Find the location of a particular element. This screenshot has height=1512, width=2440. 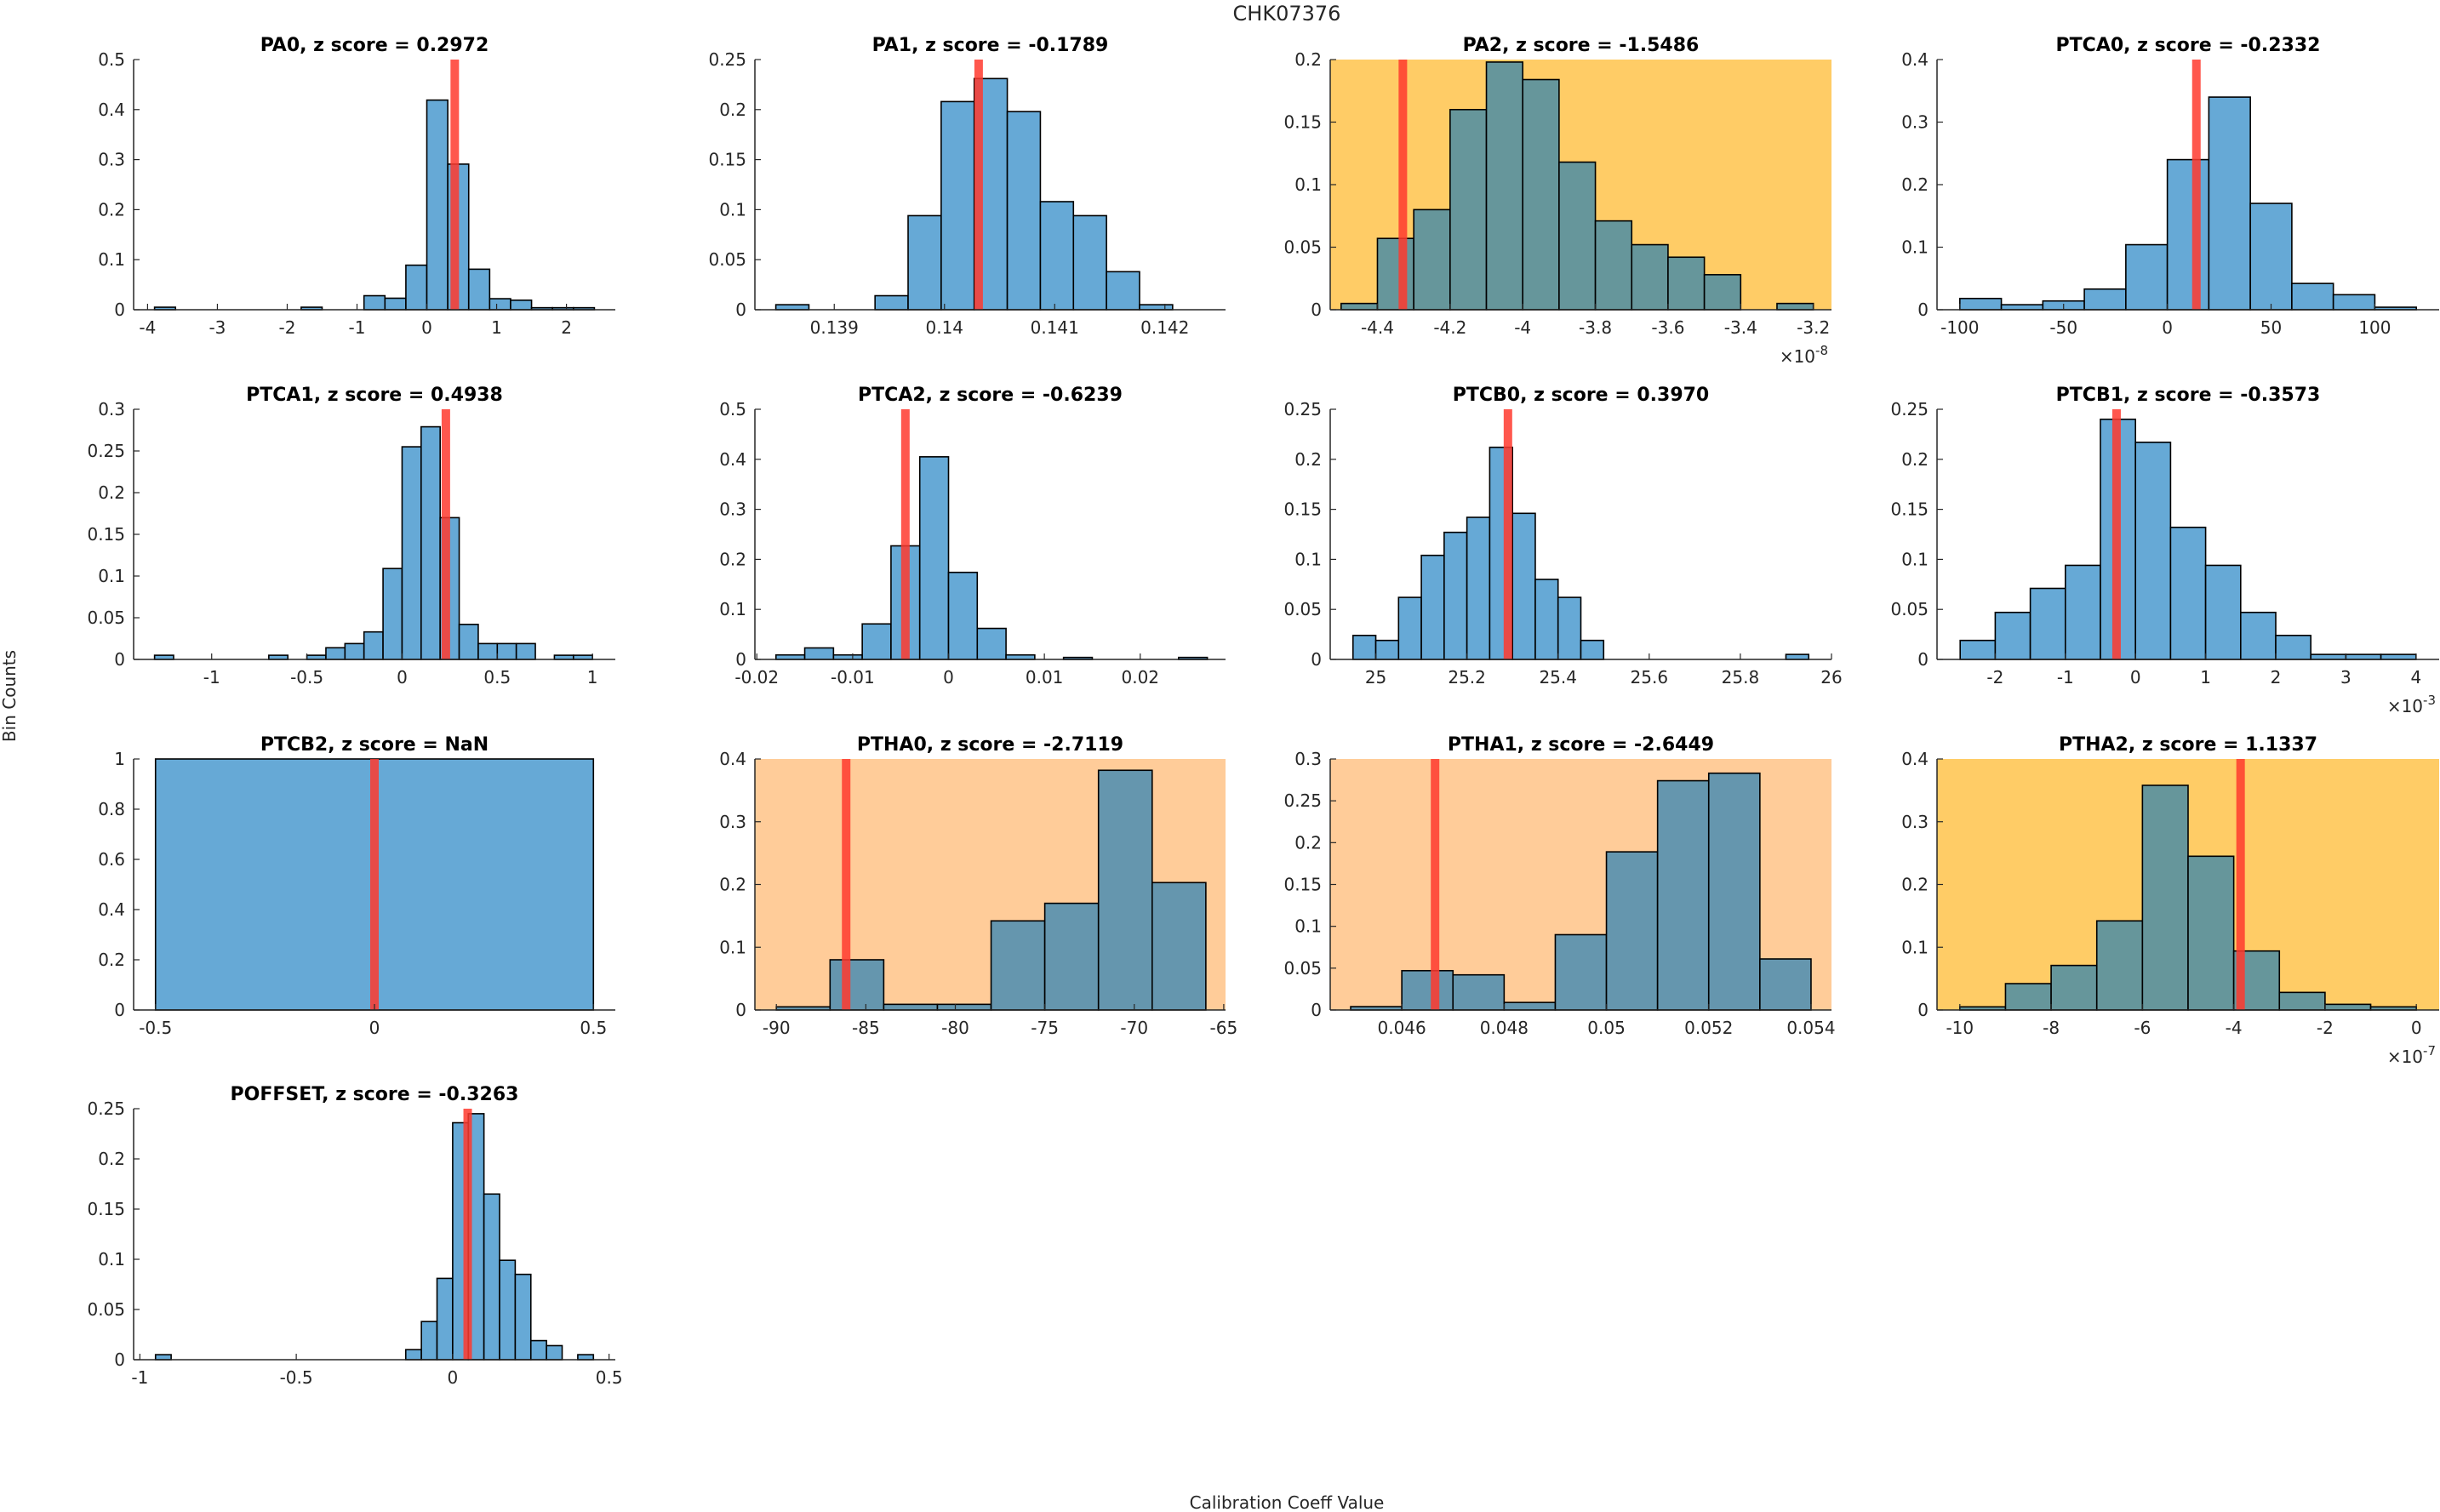

x-tick-label: -80 is located at coordinates (955, 1028).